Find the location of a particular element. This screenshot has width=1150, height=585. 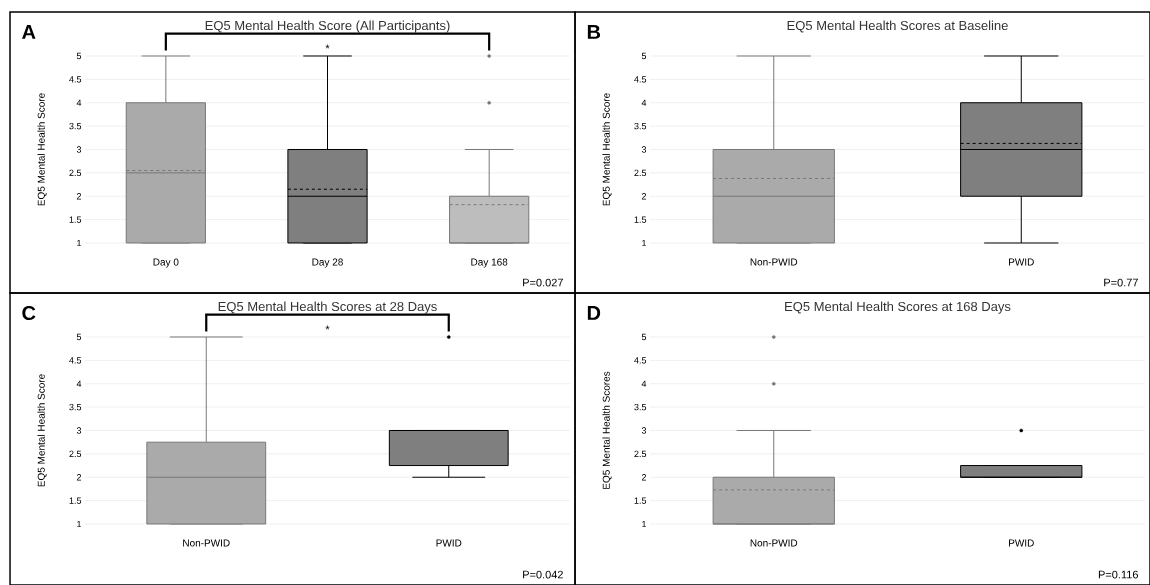

text: C is located at coordinates (29, 313).